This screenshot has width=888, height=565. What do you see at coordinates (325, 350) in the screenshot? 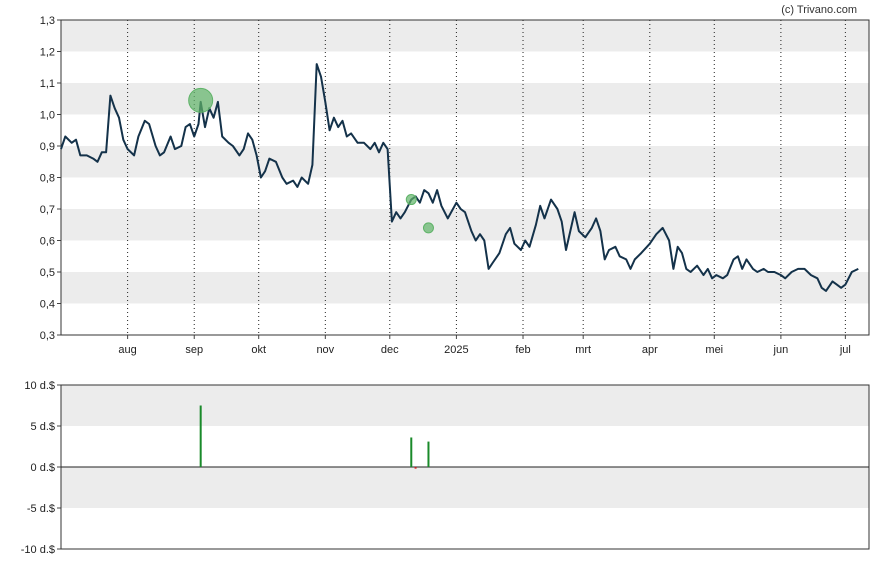
I see `month-tick-label: nov` at bounding box center [325, 350].